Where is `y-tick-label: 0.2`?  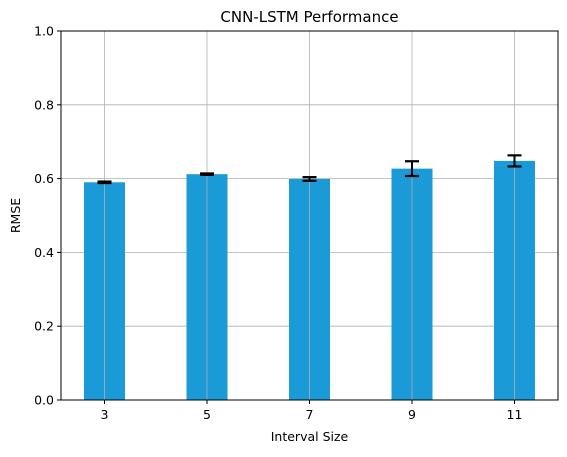
y-tick-label: 0.2 is located at coordinates (44, 326).